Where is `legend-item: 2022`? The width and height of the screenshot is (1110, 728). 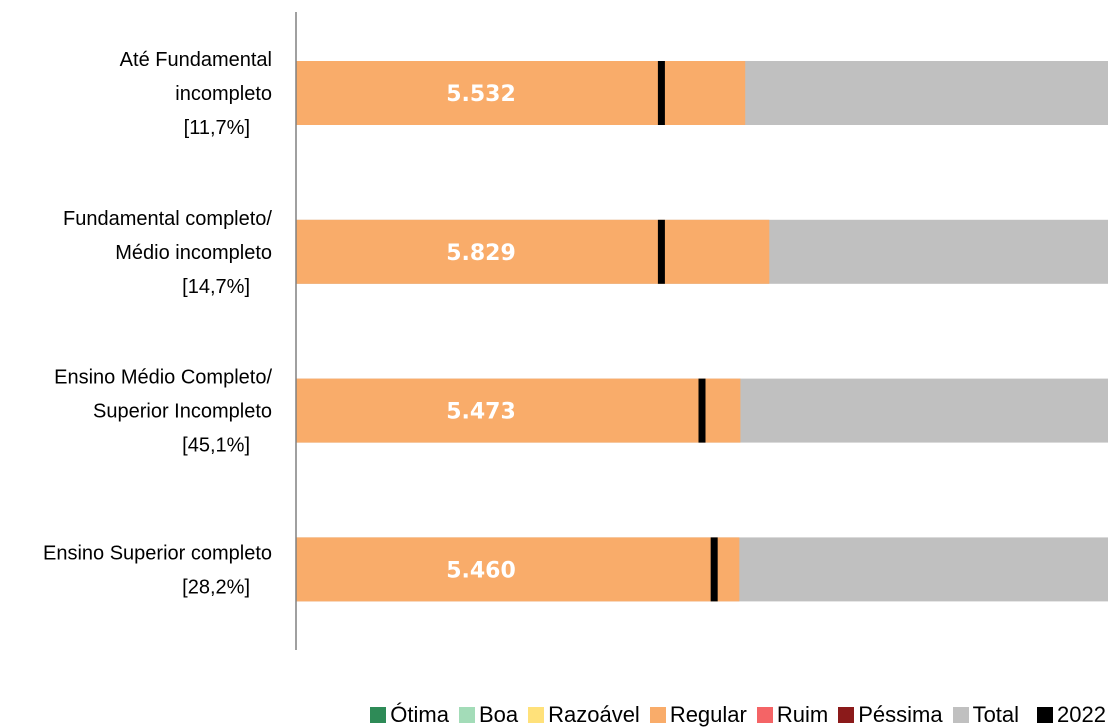
legend-item: 2022 is located at coordinates (1071, 715).